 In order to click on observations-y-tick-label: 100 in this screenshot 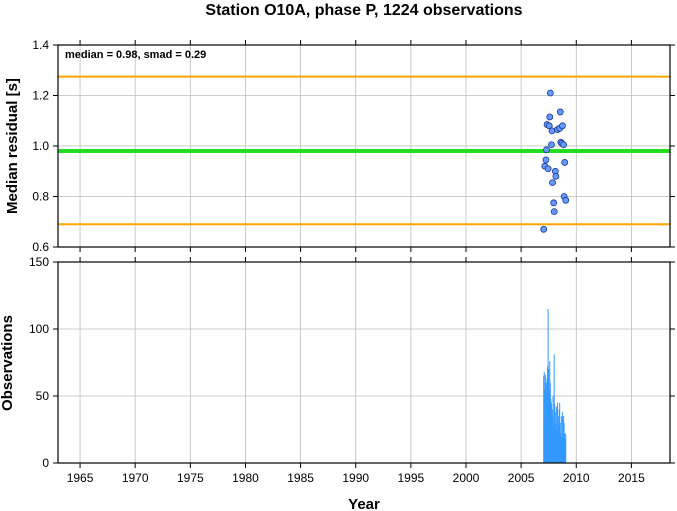, I will do `click(39, 329)`.